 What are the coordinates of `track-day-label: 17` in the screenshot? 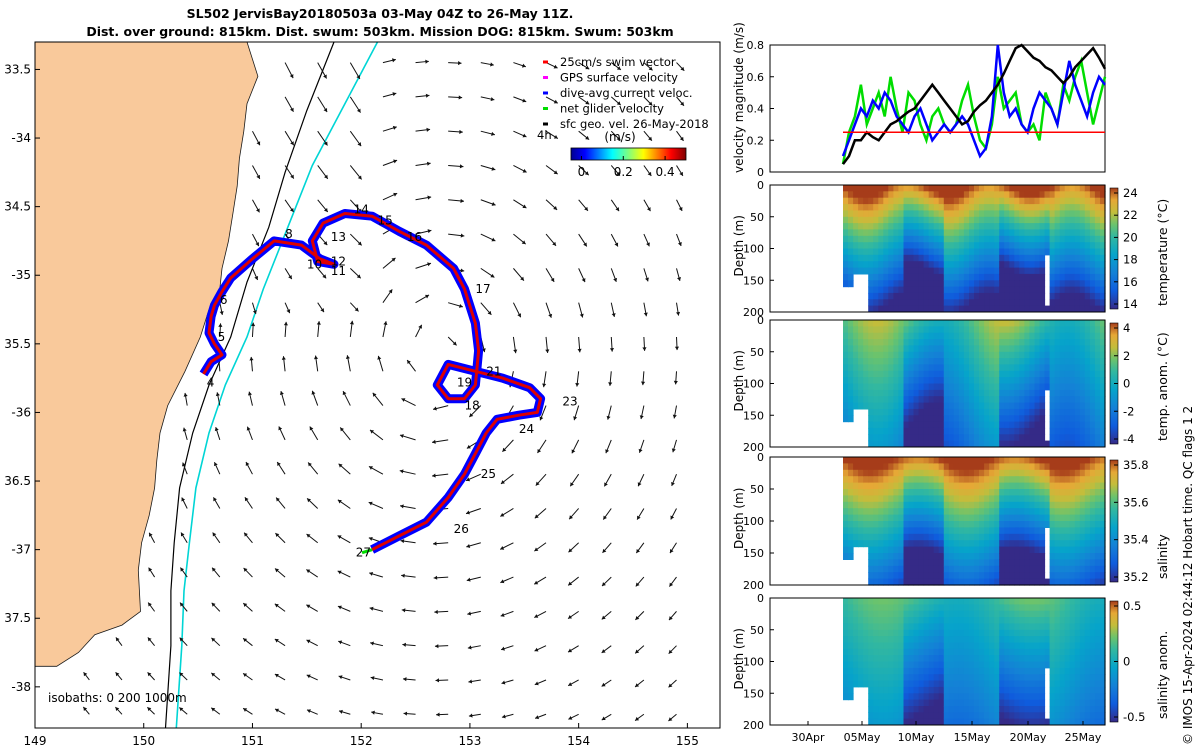 It's located at (482, 289).